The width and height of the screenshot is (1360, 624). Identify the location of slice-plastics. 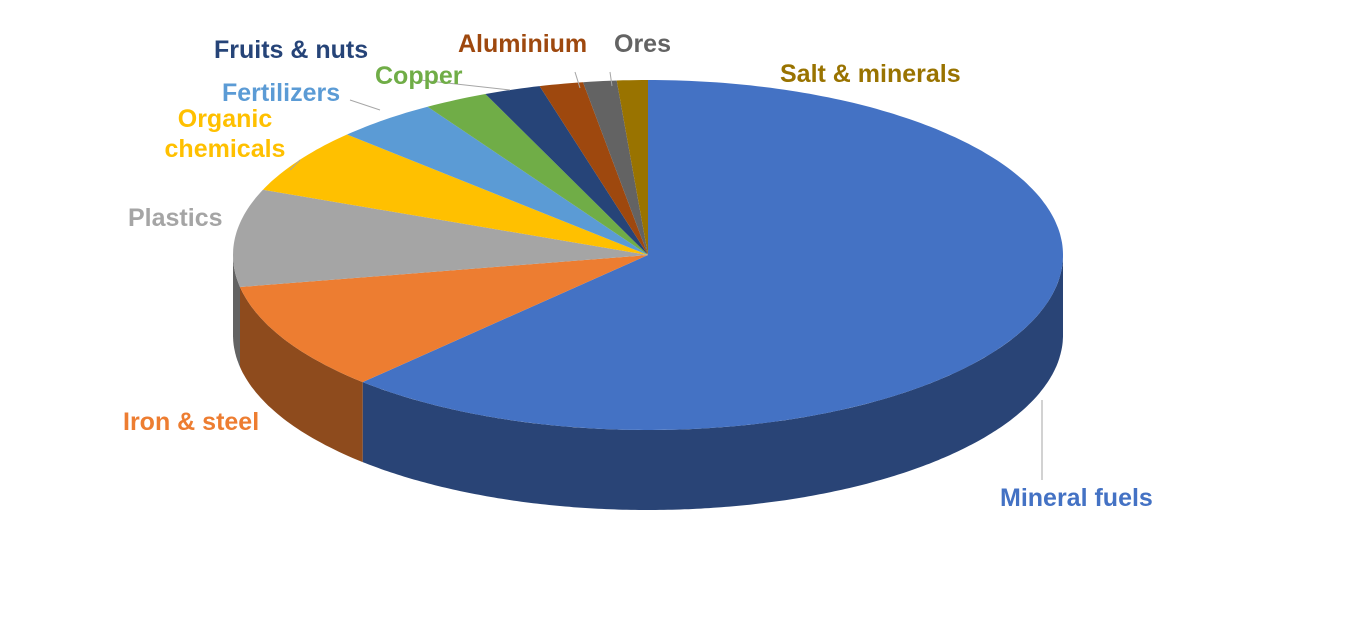
(440, 238).